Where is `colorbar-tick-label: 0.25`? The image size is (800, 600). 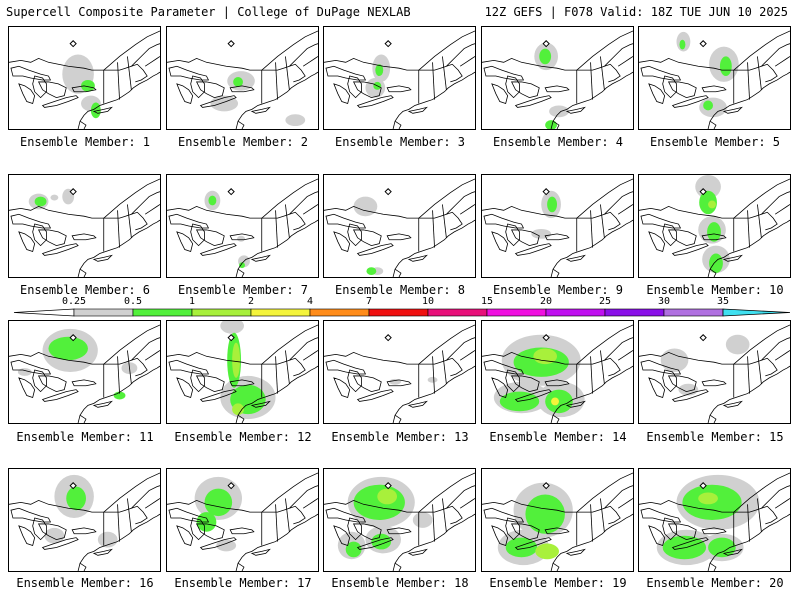
colorbar-tick-label: 0.25 is located at coordinates (74, 301).